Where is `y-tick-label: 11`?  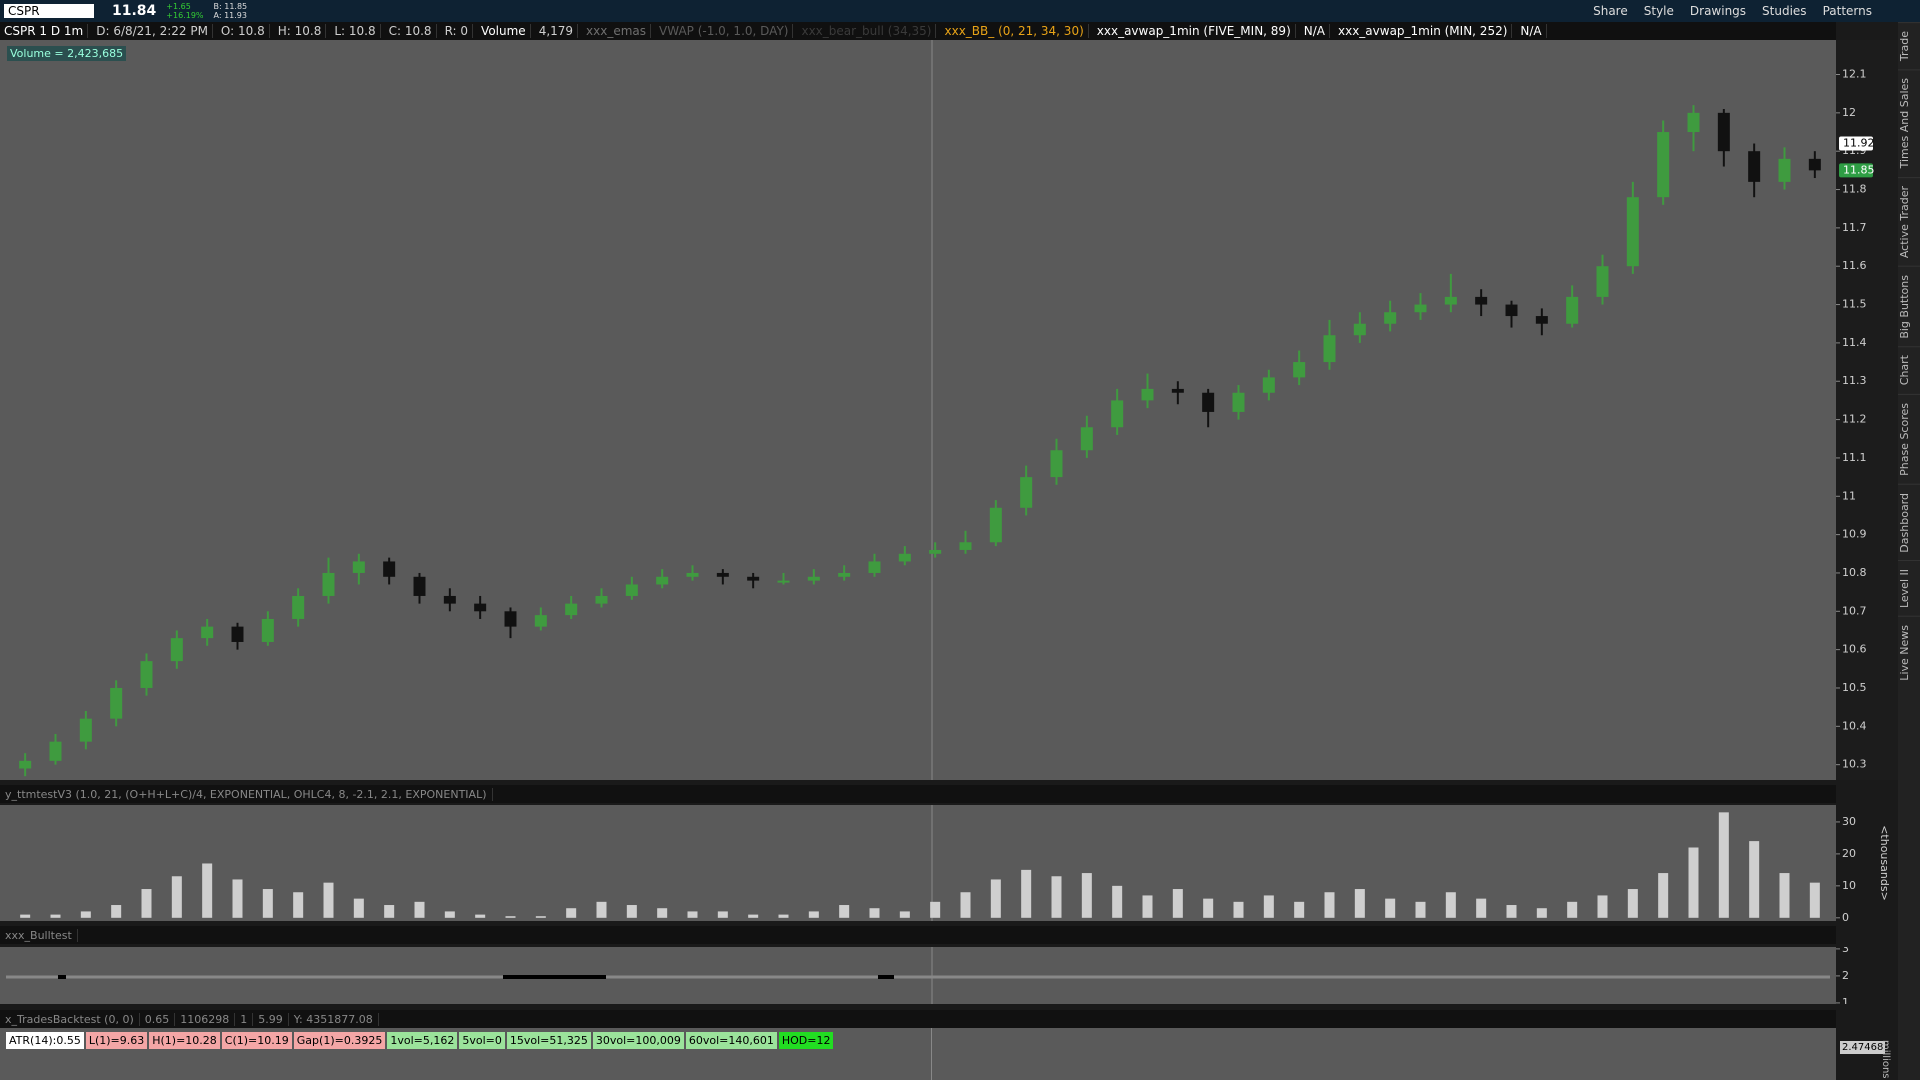 y-tick-label: 11 is located at coordinates (1849, 495).